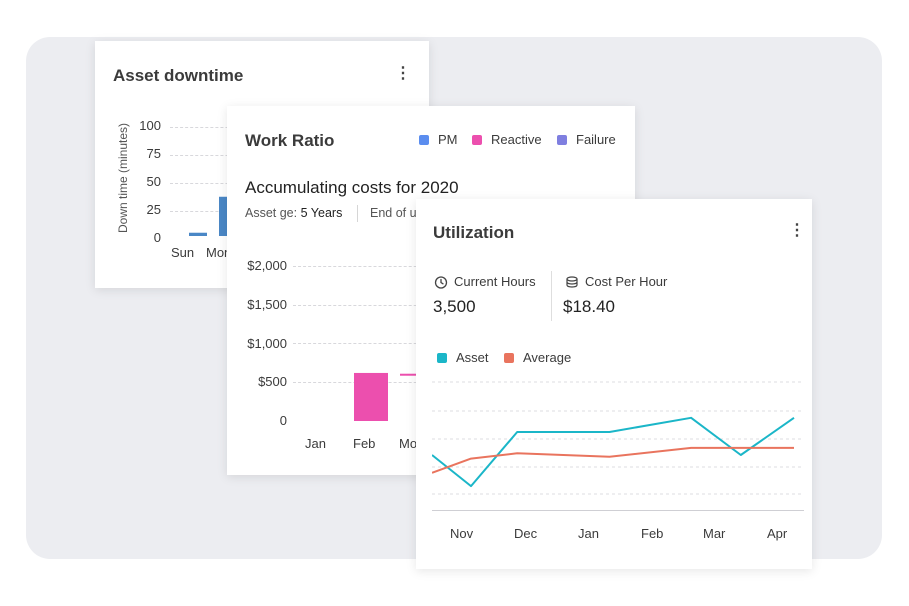  Describe the element at coordinates (441, 282) in the screenshot. I see `timer-icon` at that location.